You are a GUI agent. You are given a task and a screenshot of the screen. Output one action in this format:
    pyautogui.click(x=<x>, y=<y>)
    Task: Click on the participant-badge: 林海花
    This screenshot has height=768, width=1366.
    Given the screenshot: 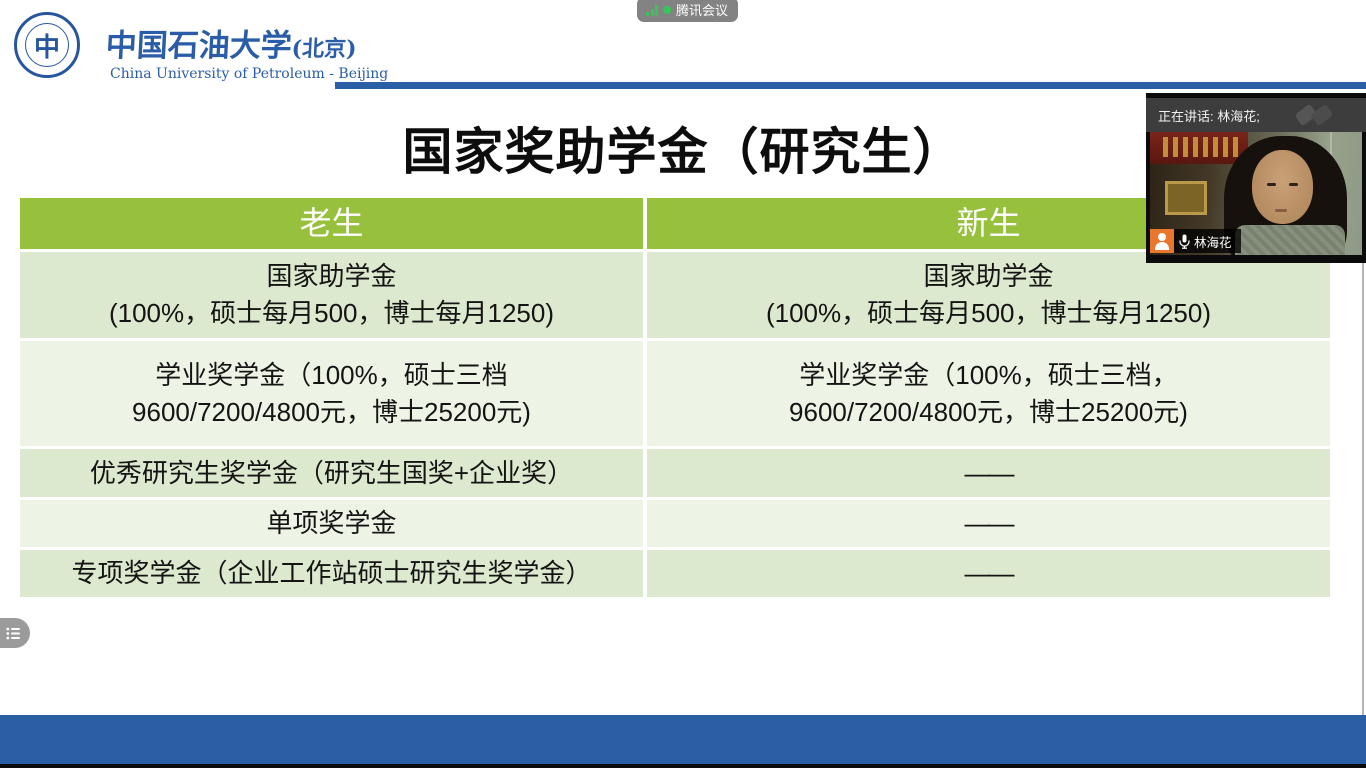 What is the action you would take?
    pyautogui.click(x=1195, y=241)
    